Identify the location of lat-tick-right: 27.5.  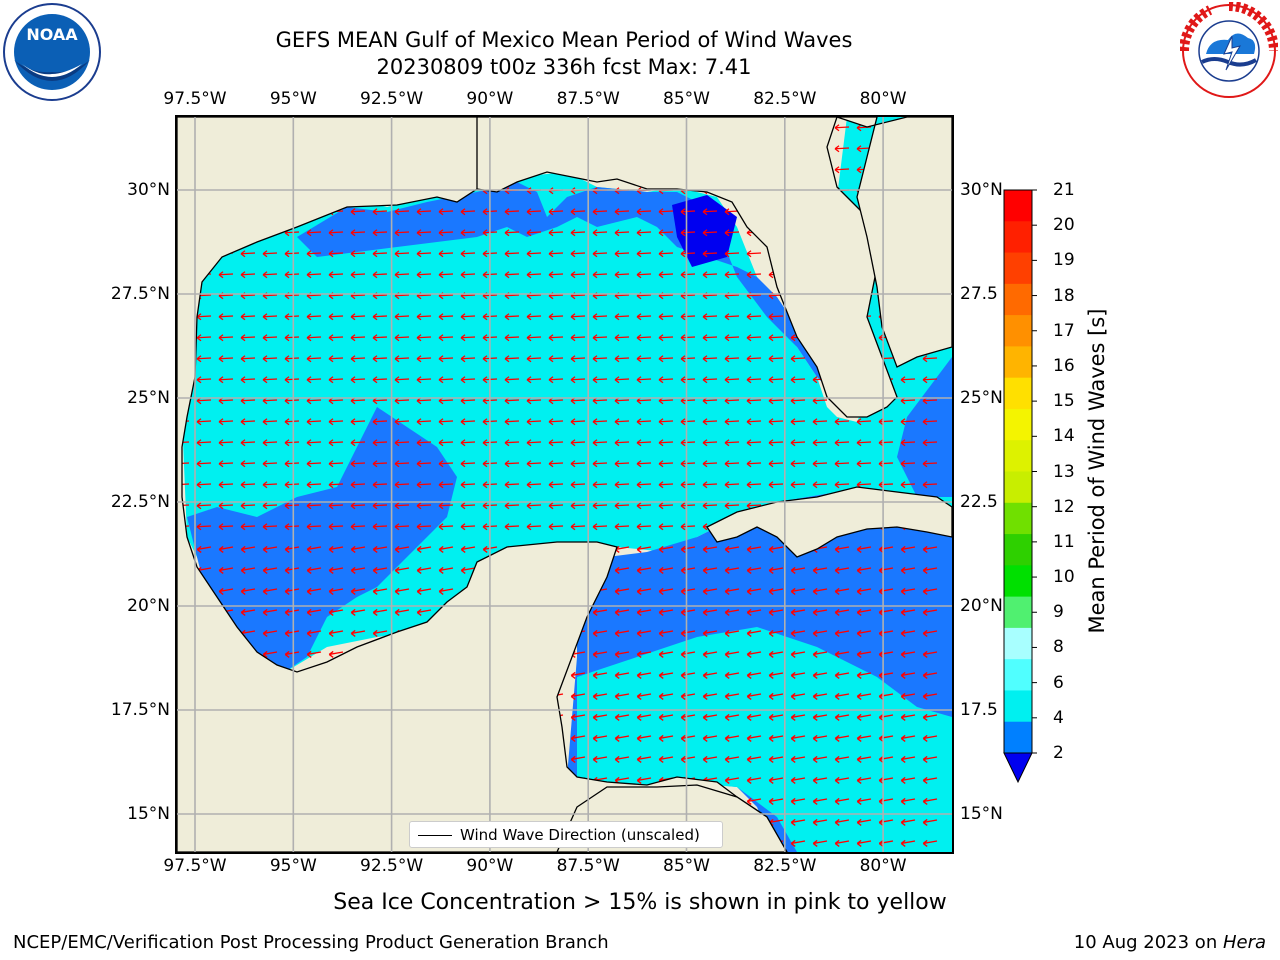
(979, 294).